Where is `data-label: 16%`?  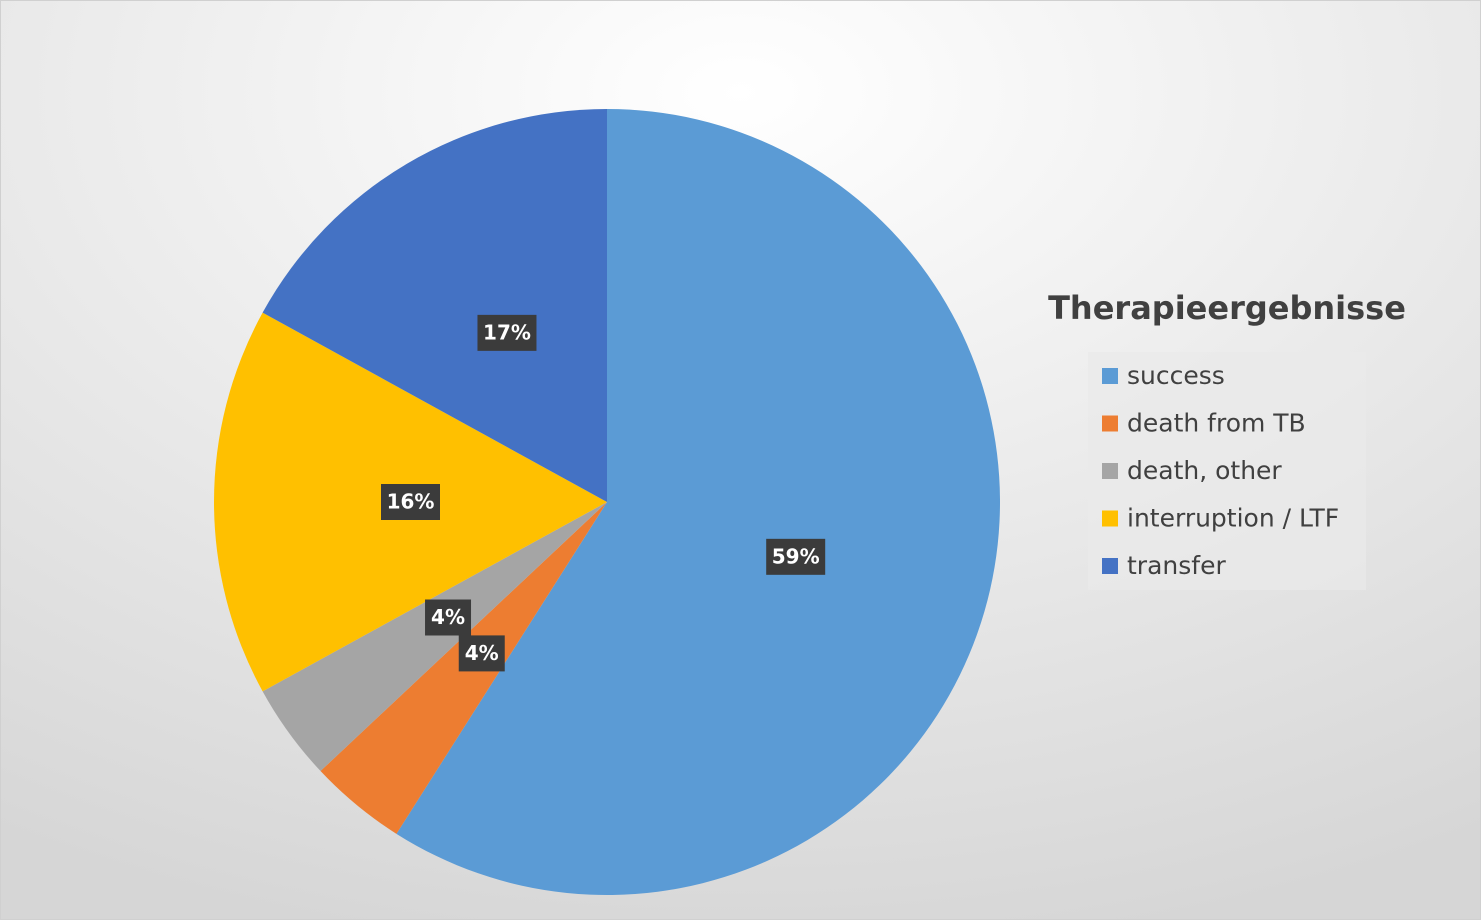 data-label: 16% is located at coordinates (411, 502).